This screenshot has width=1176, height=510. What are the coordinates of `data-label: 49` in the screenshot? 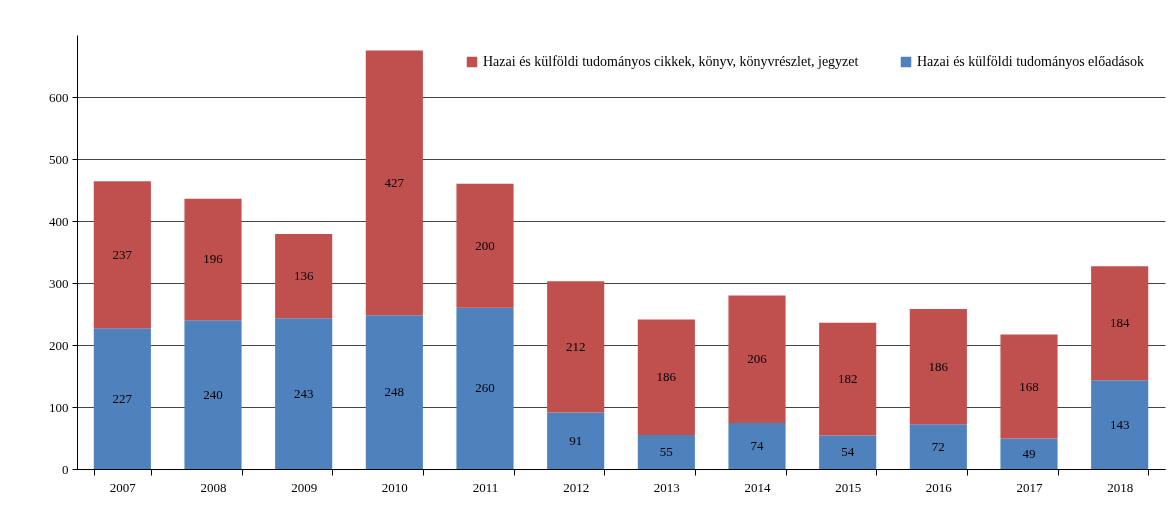 It's located at (1029, 453).